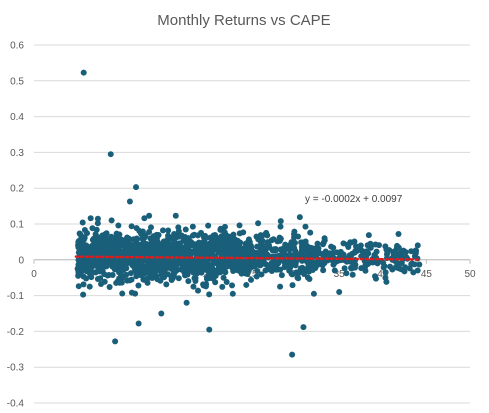 The image size is (489, 413). Describe the element at coordinates (383, 274) in the screenshot. I see `x-tick-label: 40` at that location.